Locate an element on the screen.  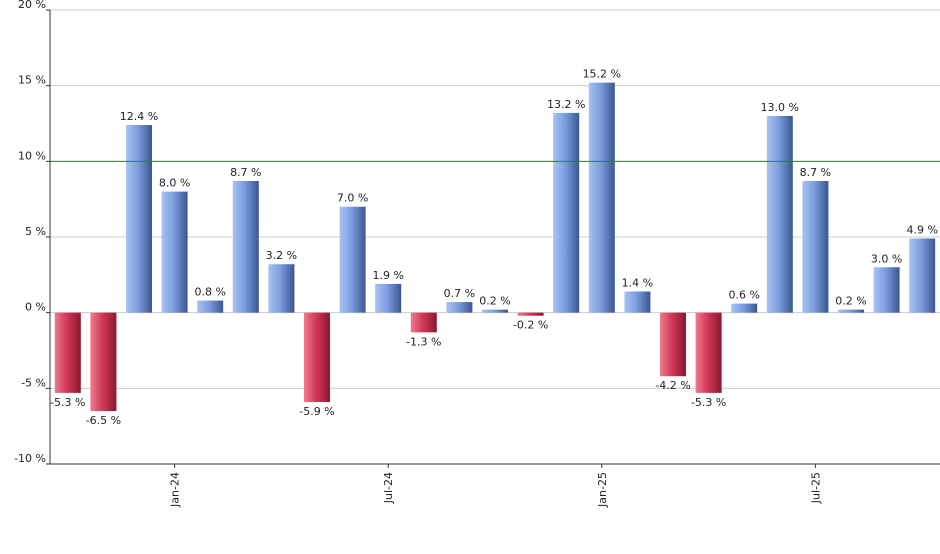
data-label: 0.6 % is located at coordinates (743, 295).